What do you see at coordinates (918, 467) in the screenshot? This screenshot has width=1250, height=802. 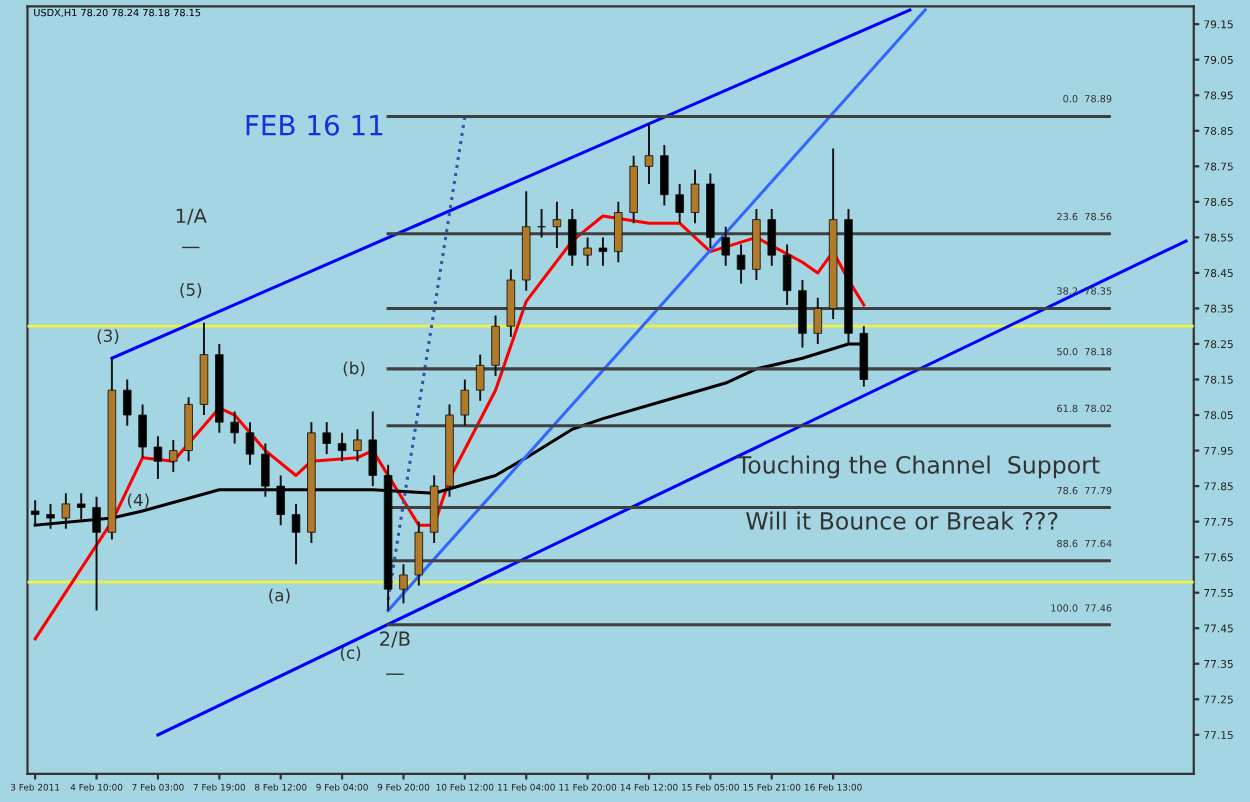 I see `annotation: Touching the Channel Support` at bounding box center [918, 467].